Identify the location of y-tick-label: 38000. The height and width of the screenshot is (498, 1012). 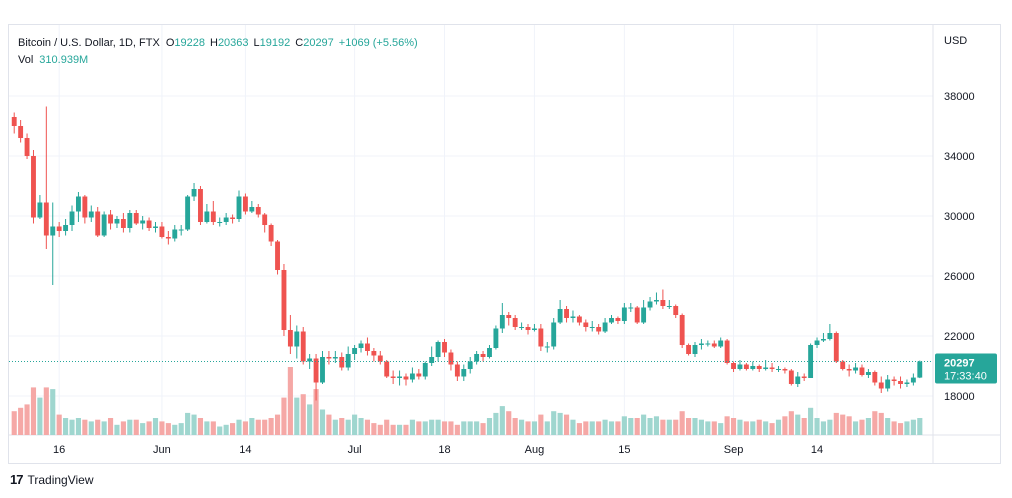
(959, 97).